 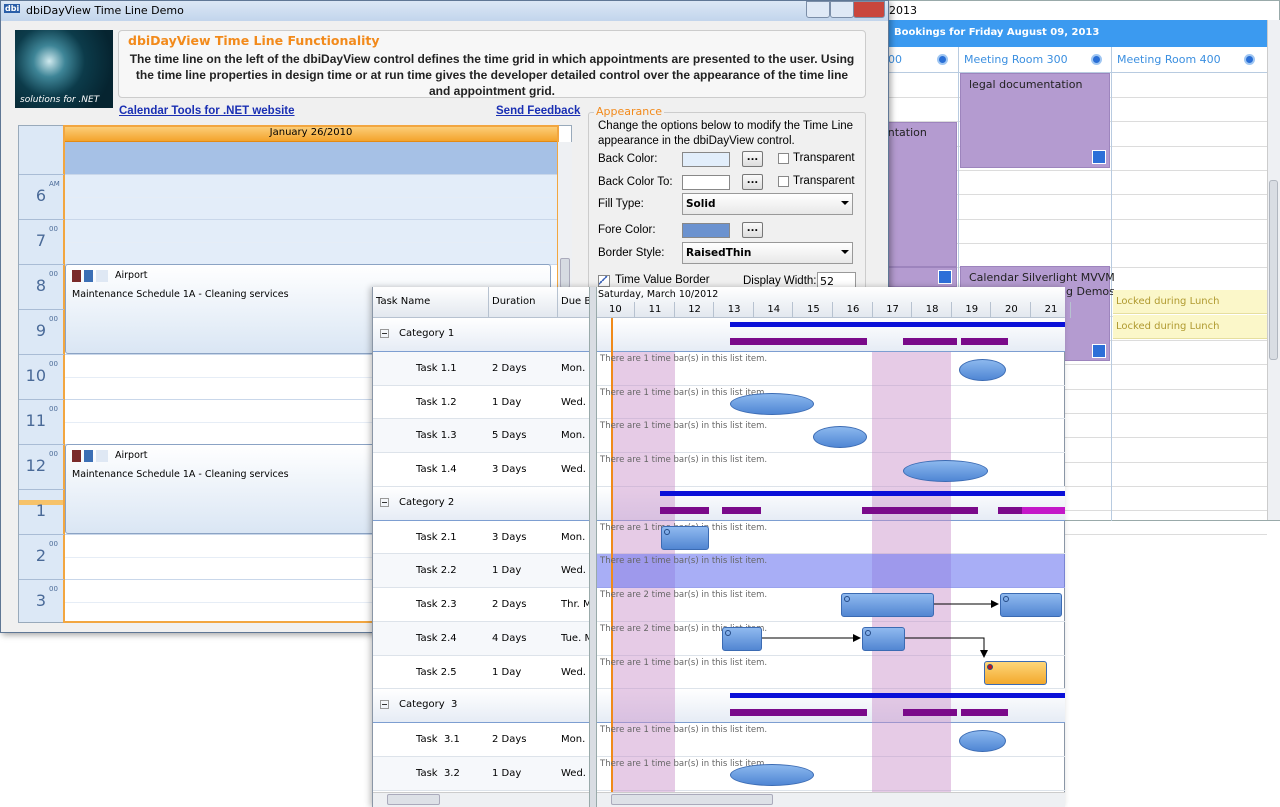 I want to click on appointment-text: legal documentation, so click(x=1026, y=84).